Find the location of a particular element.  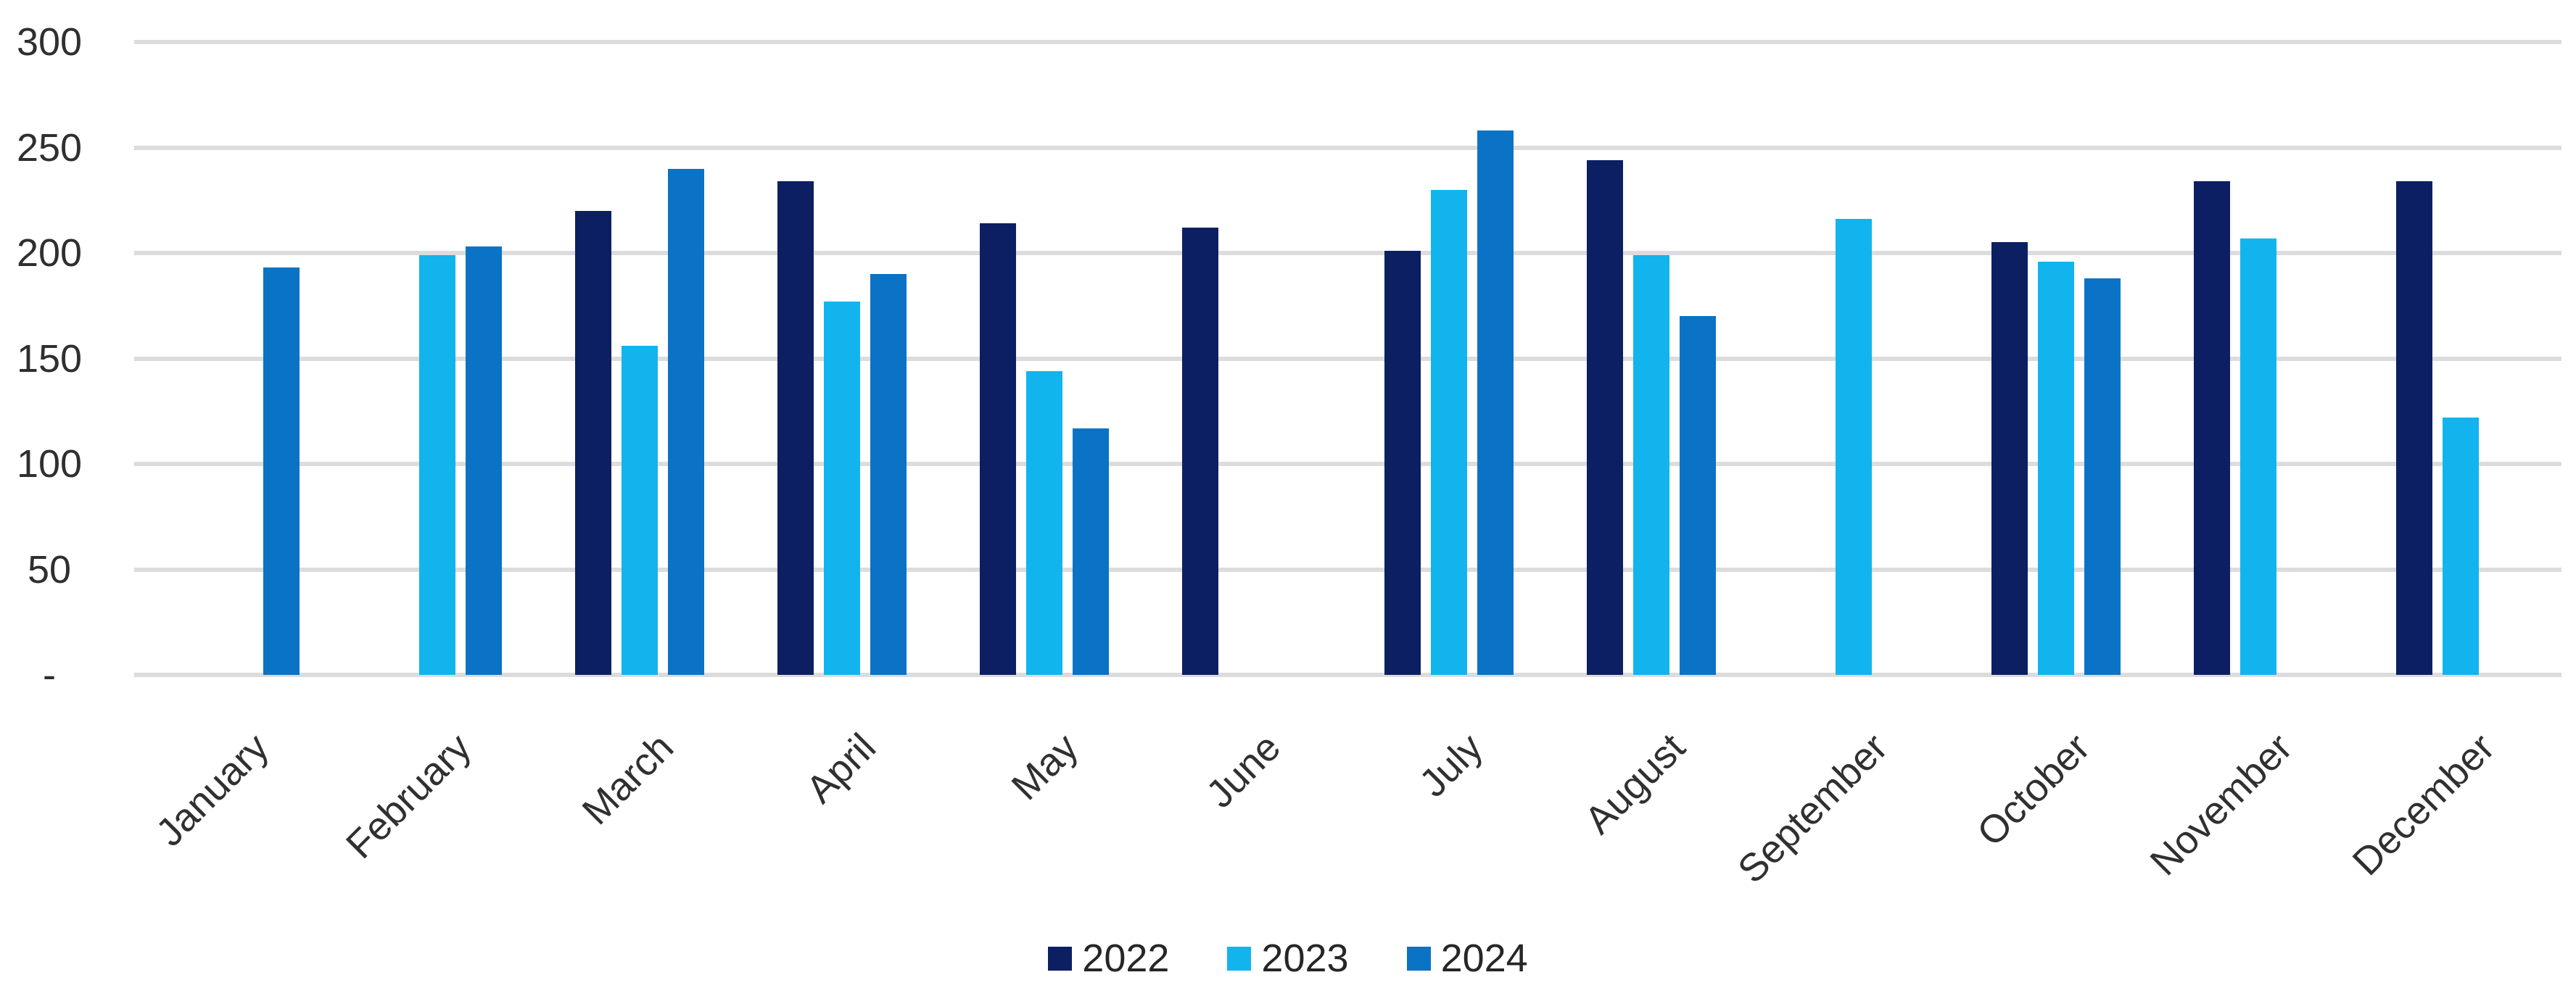

bar-group-june is located at coordinates (1247, 359).